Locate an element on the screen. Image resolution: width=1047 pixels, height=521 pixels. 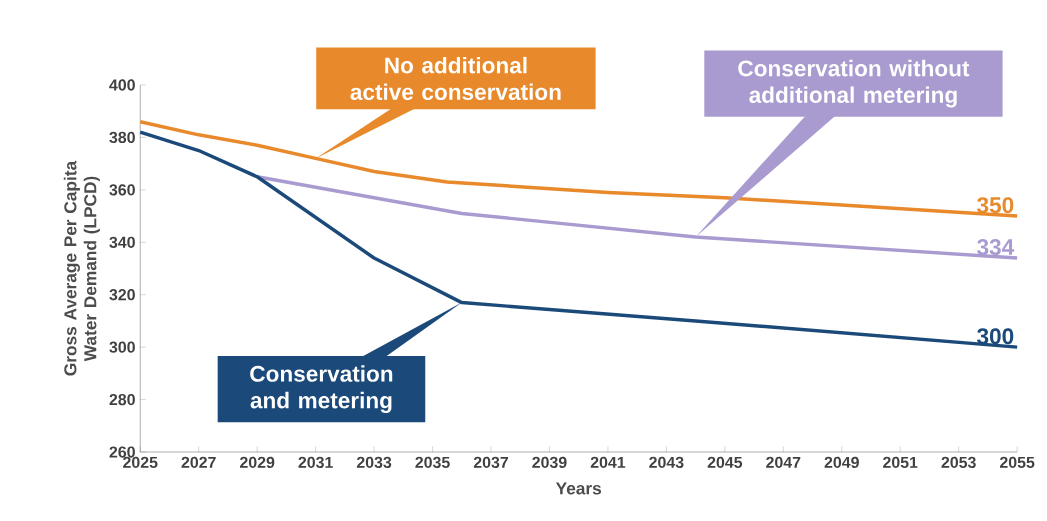
text: Conservation without additional metering is located at coordinates (854, 83).